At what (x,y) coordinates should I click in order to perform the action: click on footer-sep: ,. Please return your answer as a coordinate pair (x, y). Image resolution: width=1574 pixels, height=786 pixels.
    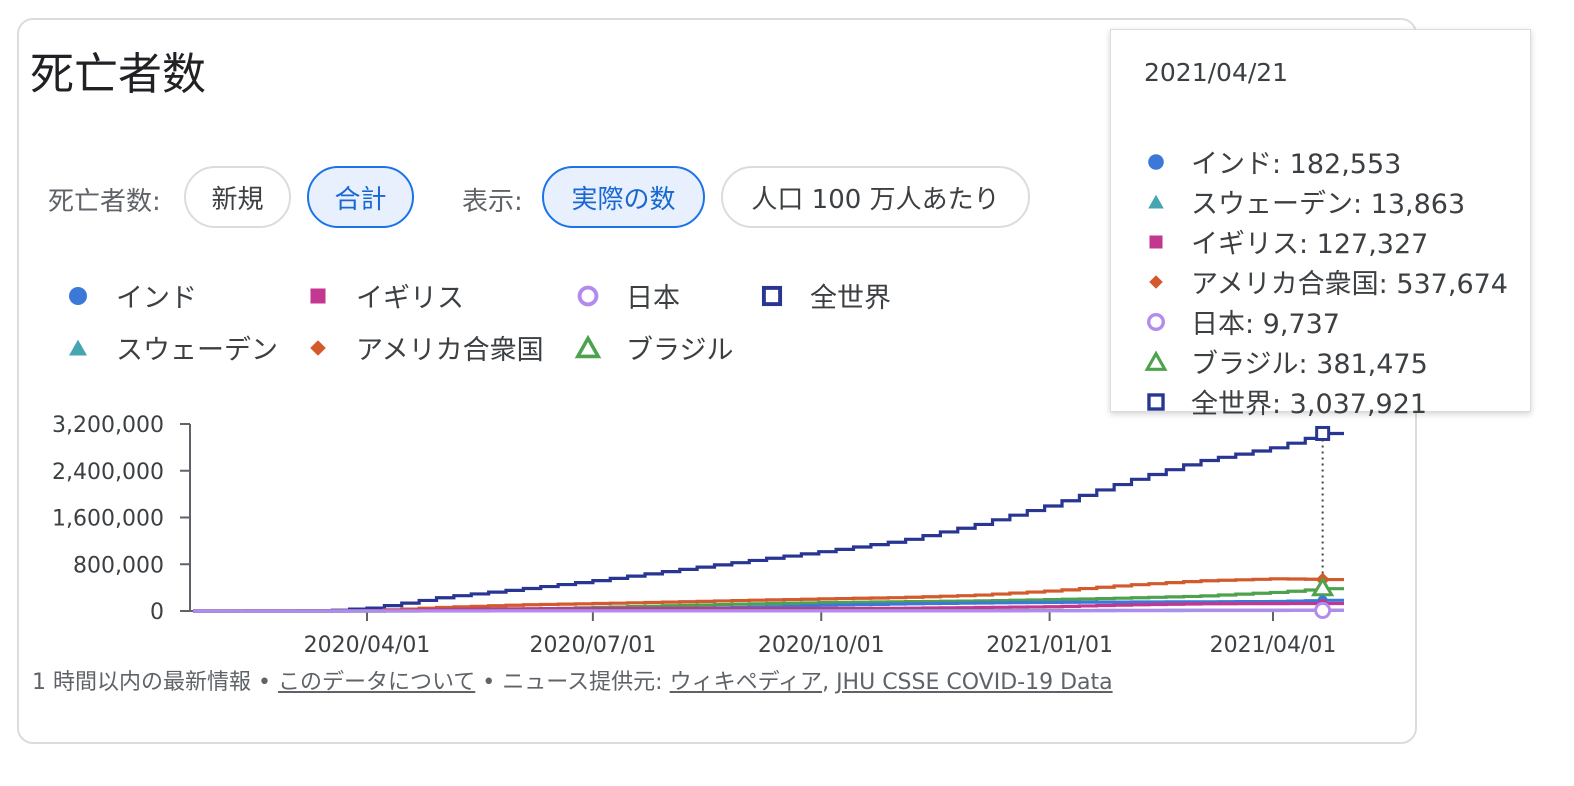
    Looking at the image, I should click on (829, 682).